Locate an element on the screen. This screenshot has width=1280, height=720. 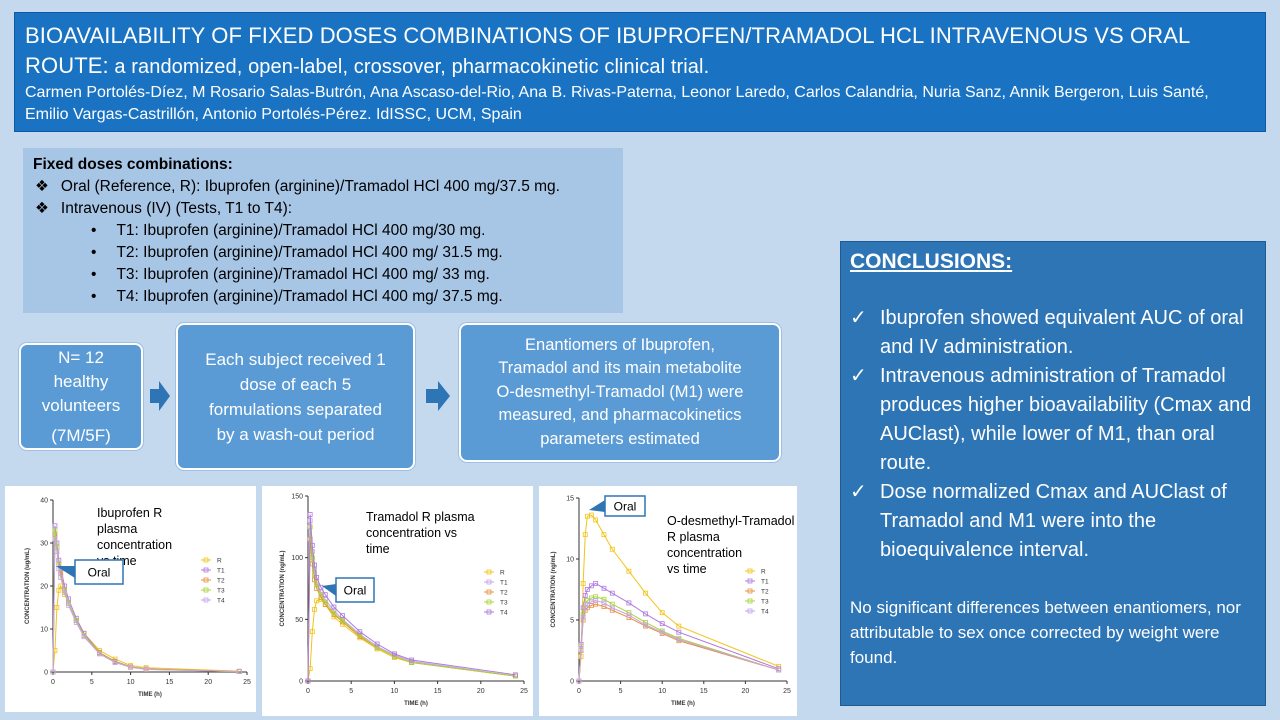
y-tick-label: 10 is located at coordinates (570, 560).